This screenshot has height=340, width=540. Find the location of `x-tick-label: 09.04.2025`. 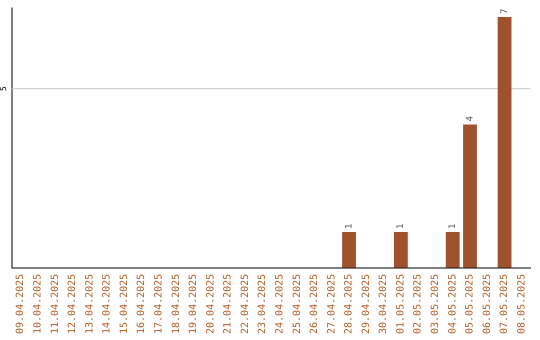

x-tick-label: 09.04.2025 is located at coordinates (20, 304).